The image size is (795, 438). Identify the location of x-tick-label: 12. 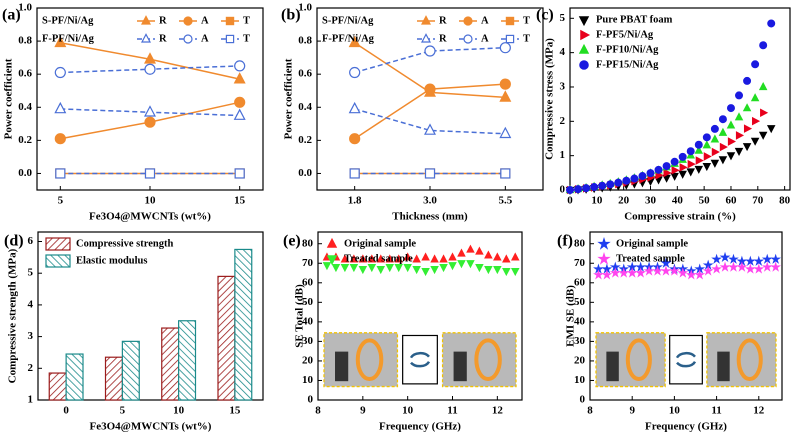
(759, 411).